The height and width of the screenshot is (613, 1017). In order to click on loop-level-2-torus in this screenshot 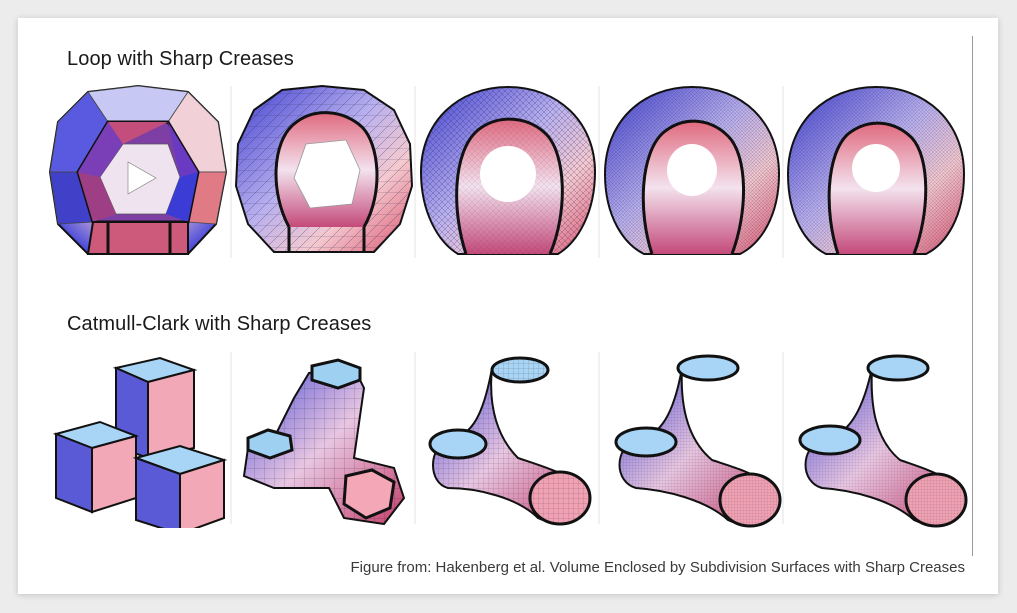, I will do `click(508, 170)`.